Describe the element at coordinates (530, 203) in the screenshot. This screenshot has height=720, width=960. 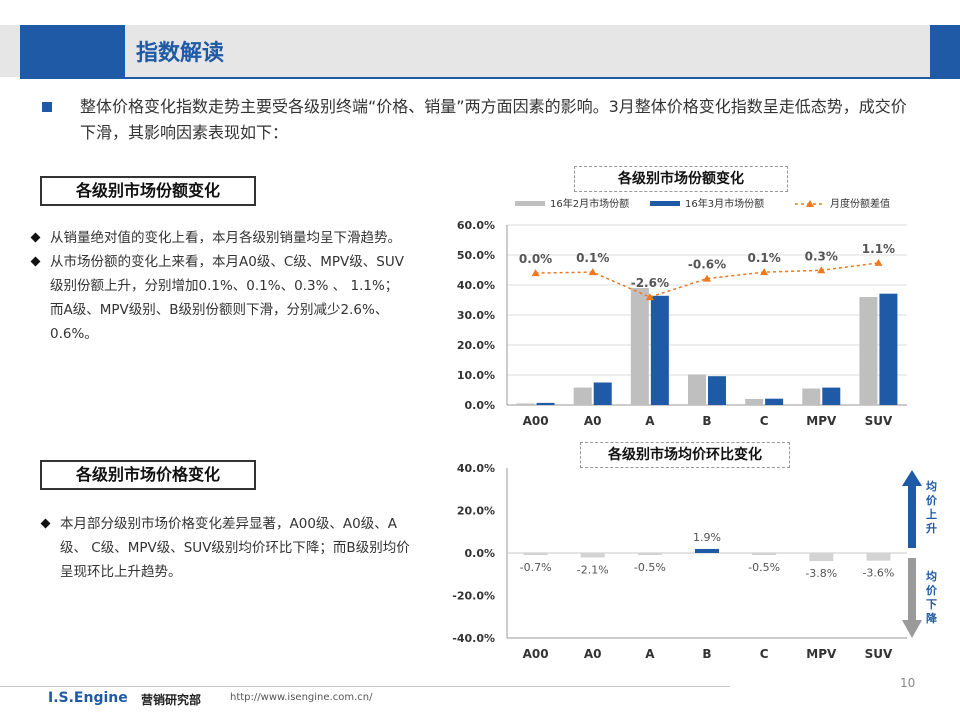
I see `legend-swatch-feb` at that location.